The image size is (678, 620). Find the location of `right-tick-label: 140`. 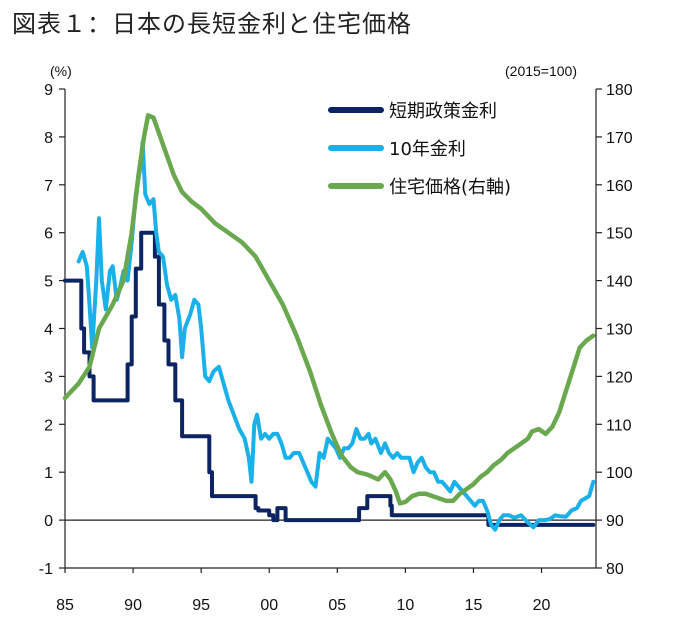

right-tick-label: 140 is located at coordinates (619, 282).